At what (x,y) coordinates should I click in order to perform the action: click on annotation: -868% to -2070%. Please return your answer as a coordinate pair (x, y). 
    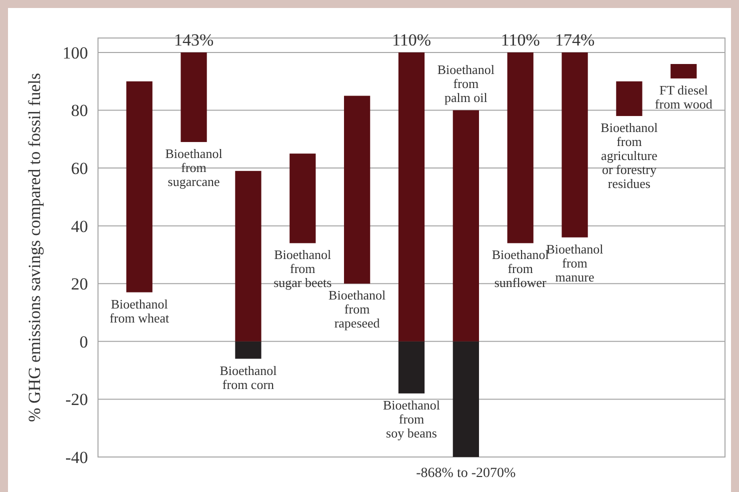
    Looking at the image, I should click on (466, 473).